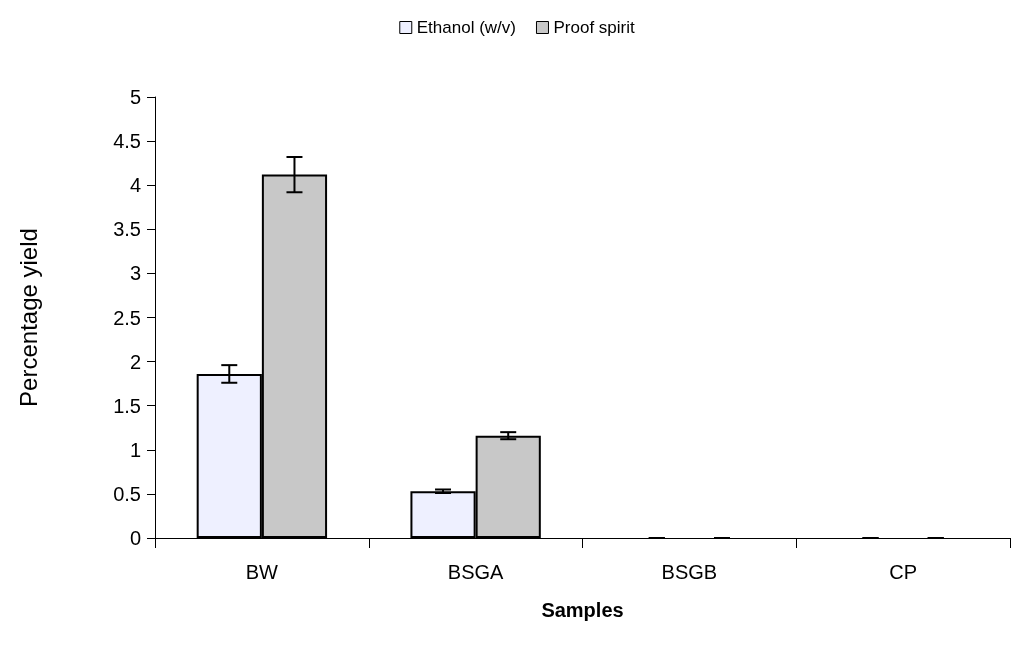 The width and height of the screenshot is (1034, 649). Describe the element at coordinates (127, 405) in the screenshot. I see `y-tick-label: 1.5` at that location.